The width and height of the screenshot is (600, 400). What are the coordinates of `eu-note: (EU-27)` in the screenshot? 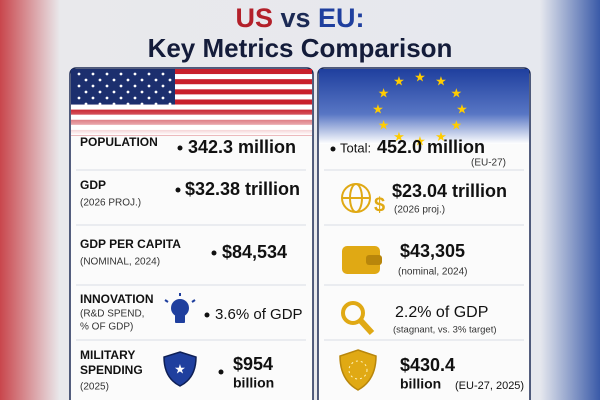 It's located at (488, 163).